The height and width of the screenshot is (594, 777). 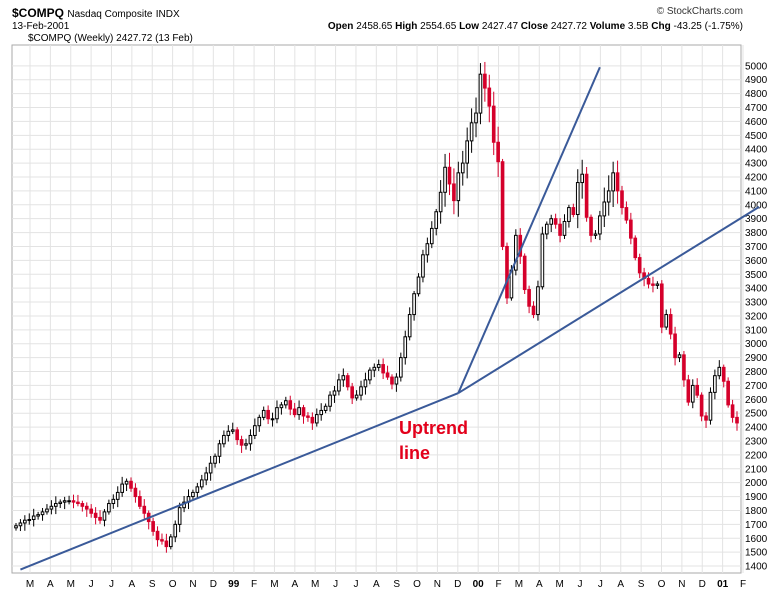 What do you see at coordinates (756, 289) in the screenshot?
I see `y-tick-label: 3400` at bounding box center [756, 289].